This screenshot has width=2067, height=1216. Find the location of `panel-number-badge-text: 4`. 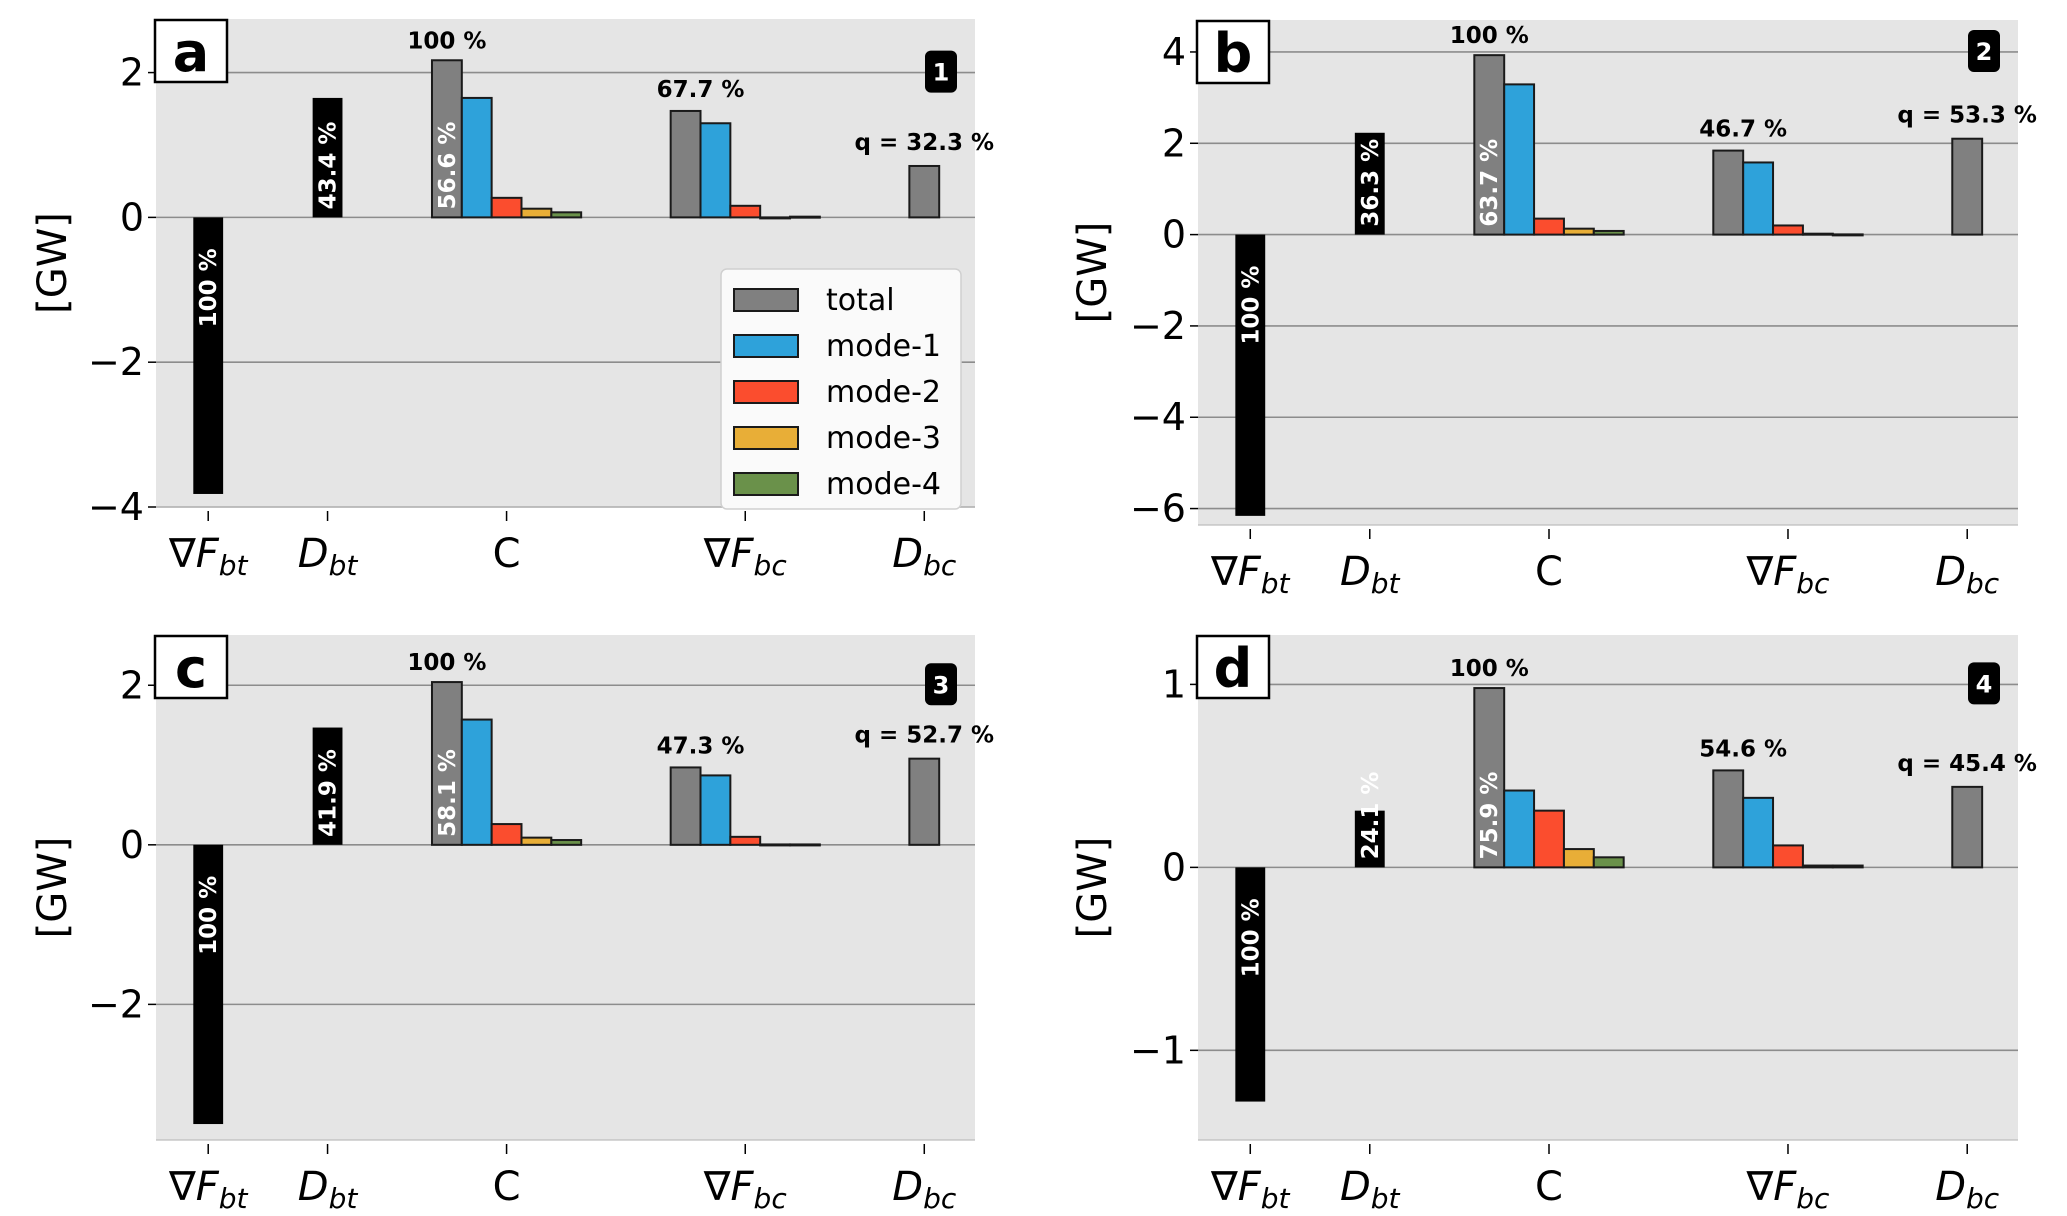

panel-number-badge-text: 4 is located at coordinates (1984, 684).